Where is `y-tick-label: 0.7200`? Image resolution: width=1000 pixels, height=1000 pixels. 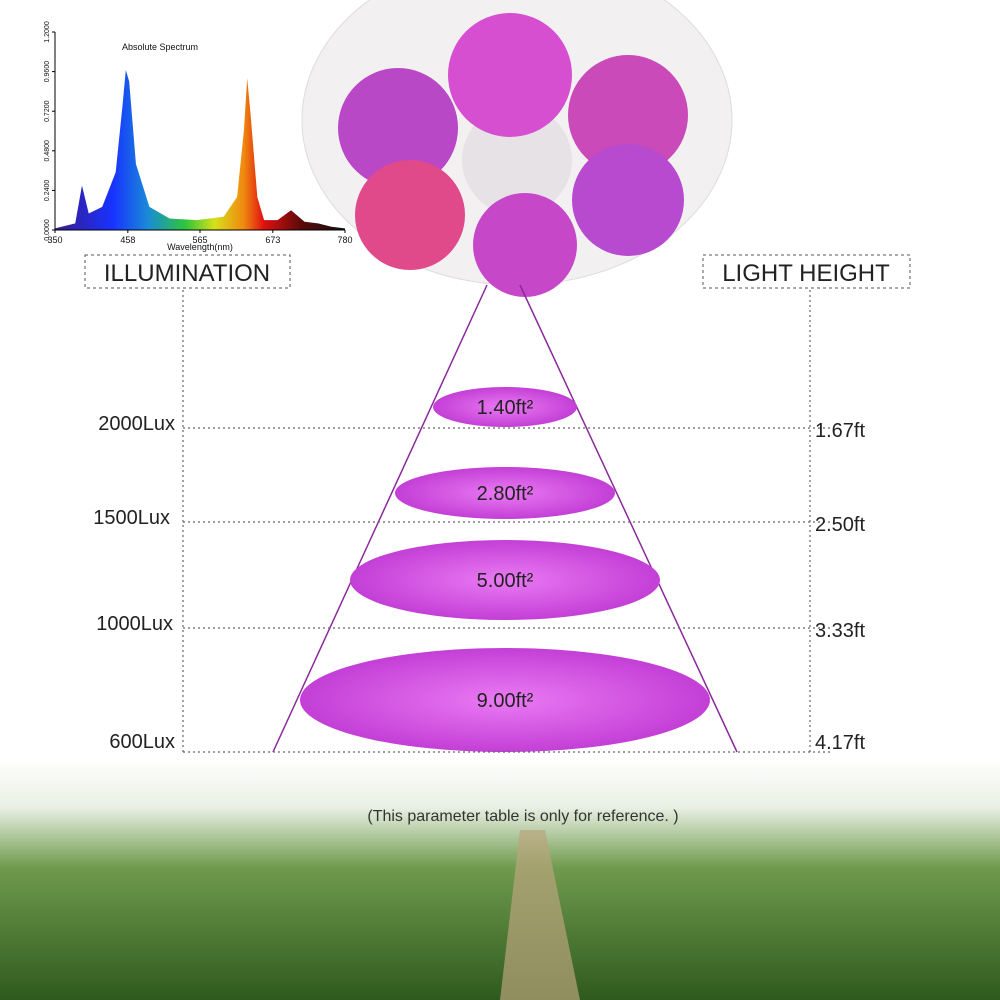
y-tick-label: 0.7200 is located at coordinates (47, 111).